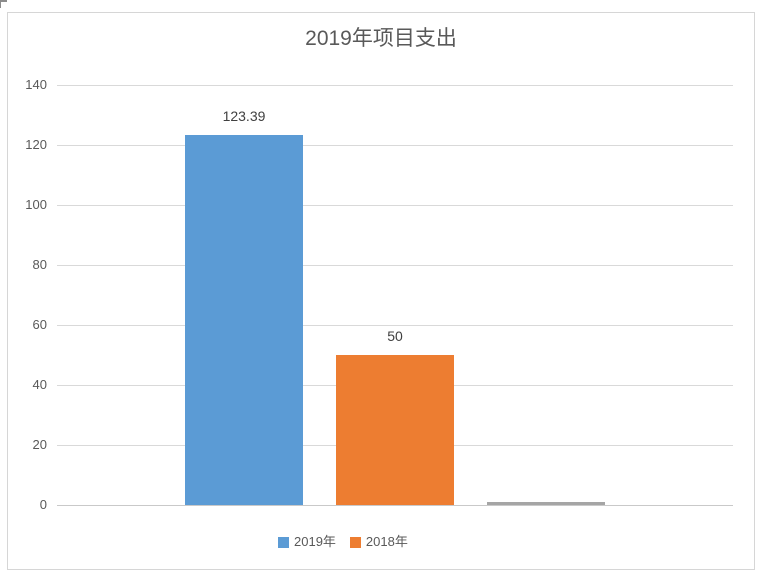  What do you see at coordinates (36, 84) in the screenshot?
I see `y-axis-tick-label: 140` at bounding box center [36, 84].